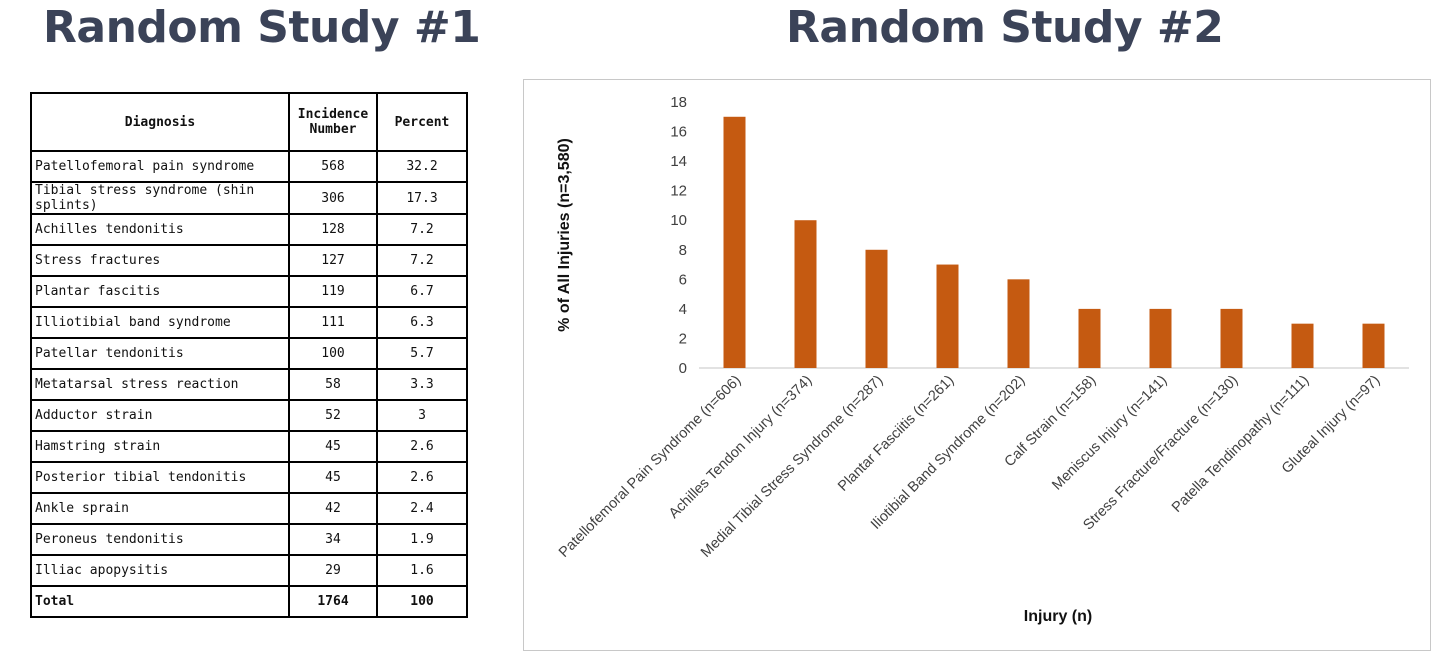 Image resolution: width=1432 pixels, height=652 pixels. I want to click on table-row: Metatarsal stress reaction 58 3.3, so click(249, 384).